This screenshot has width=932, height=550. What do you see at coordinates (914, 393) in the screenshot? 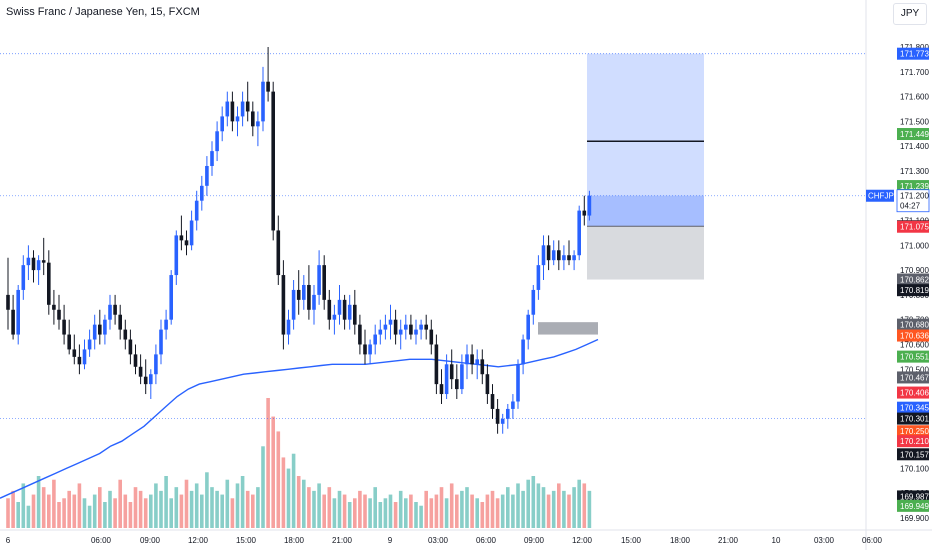
I see `price-tag-label: 170.406` at bounding box center [914, 393].